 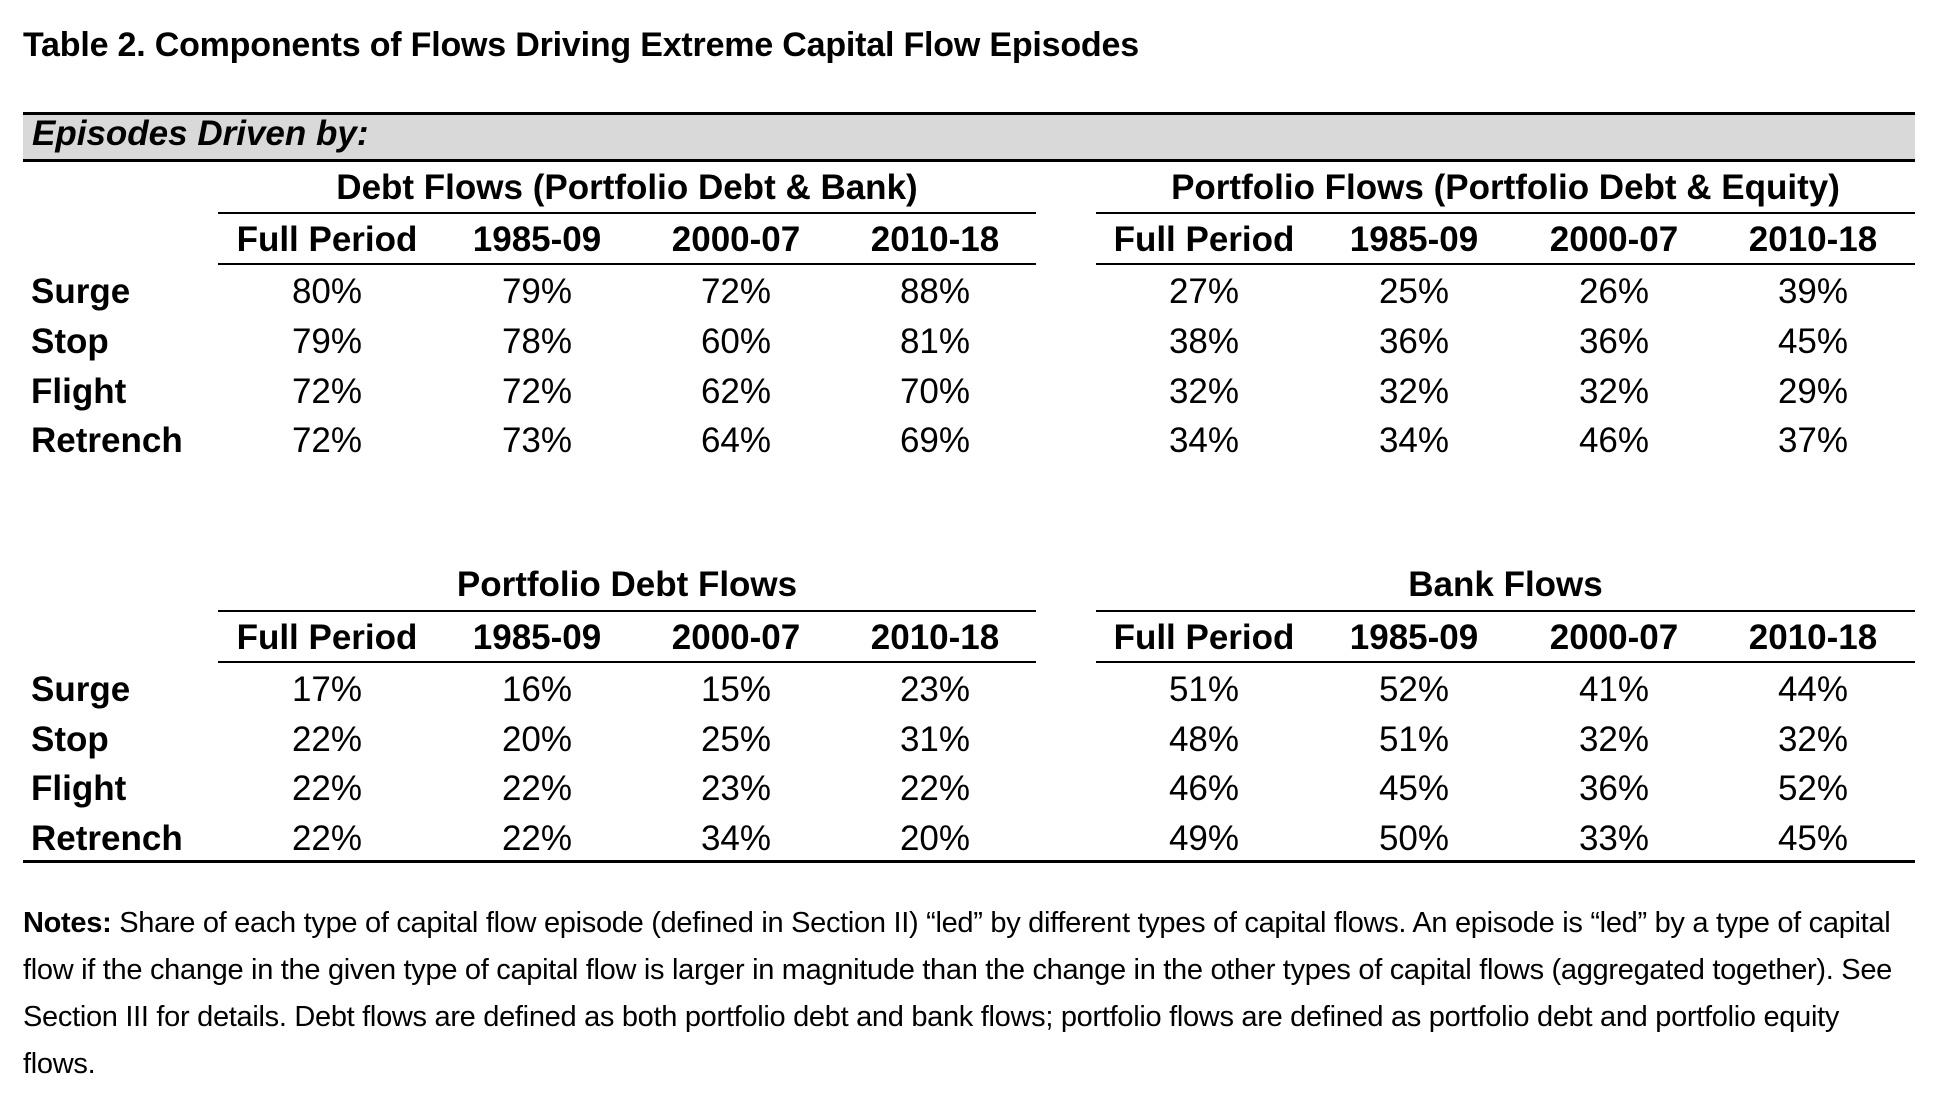 What do you see at coordinates (67, 923) in the screenshot?
I see `notes-label: Notes:` at bounding box center [67, 923].